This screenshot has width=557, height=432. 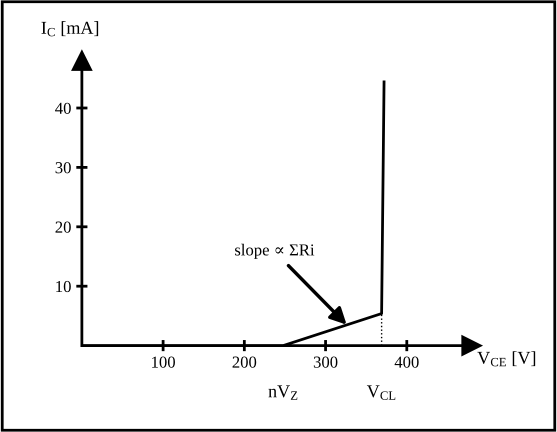 I want to click on x-tick-label: 400, so click(x=406, y=362).